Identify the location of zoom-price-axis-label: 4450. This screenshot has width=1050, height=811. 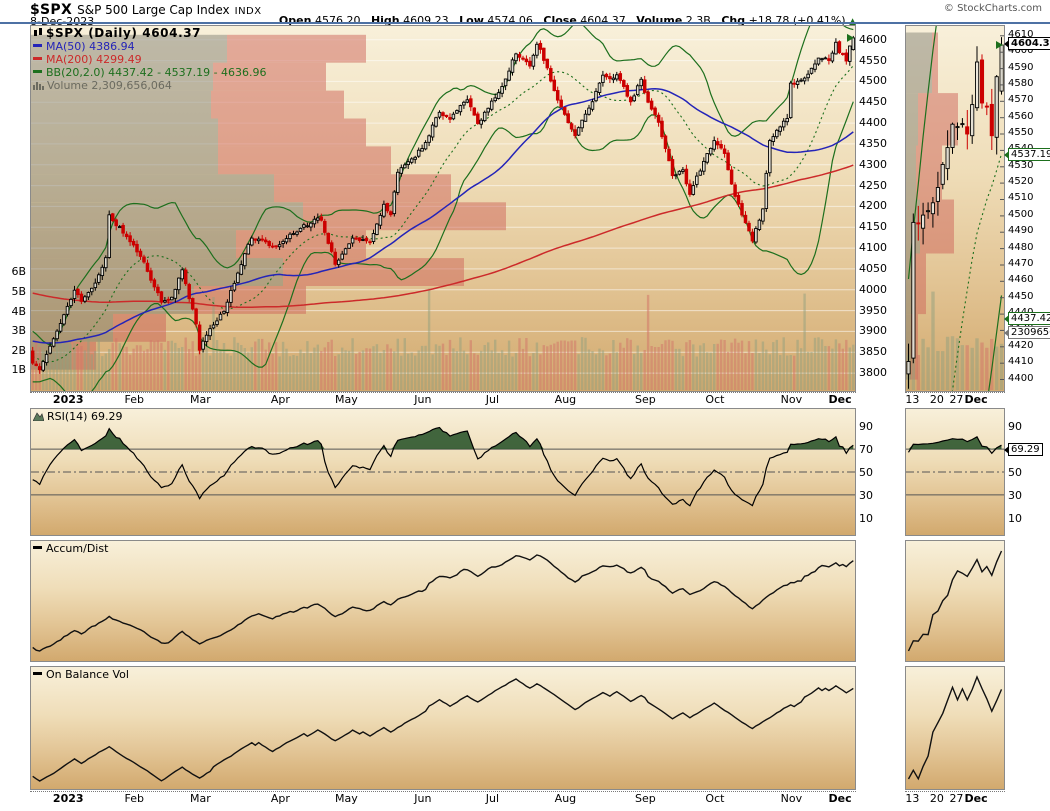
(1021, 296).